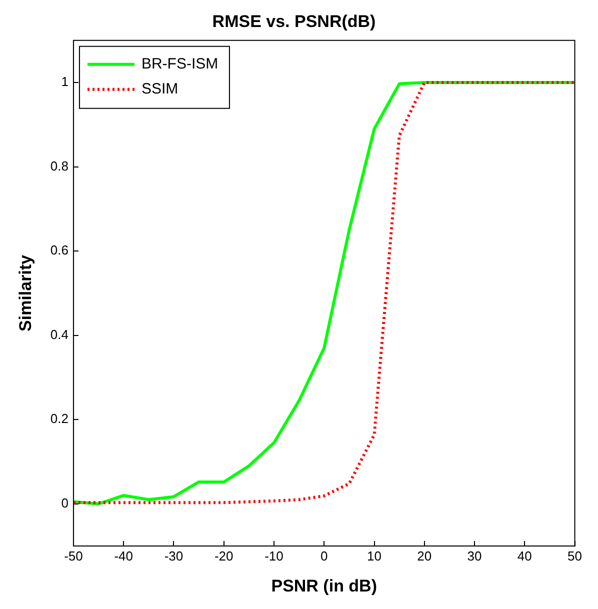 The height and width of the screenshot is (609, 598). I want to click on x-tick-label: 0, so click(324, 556).